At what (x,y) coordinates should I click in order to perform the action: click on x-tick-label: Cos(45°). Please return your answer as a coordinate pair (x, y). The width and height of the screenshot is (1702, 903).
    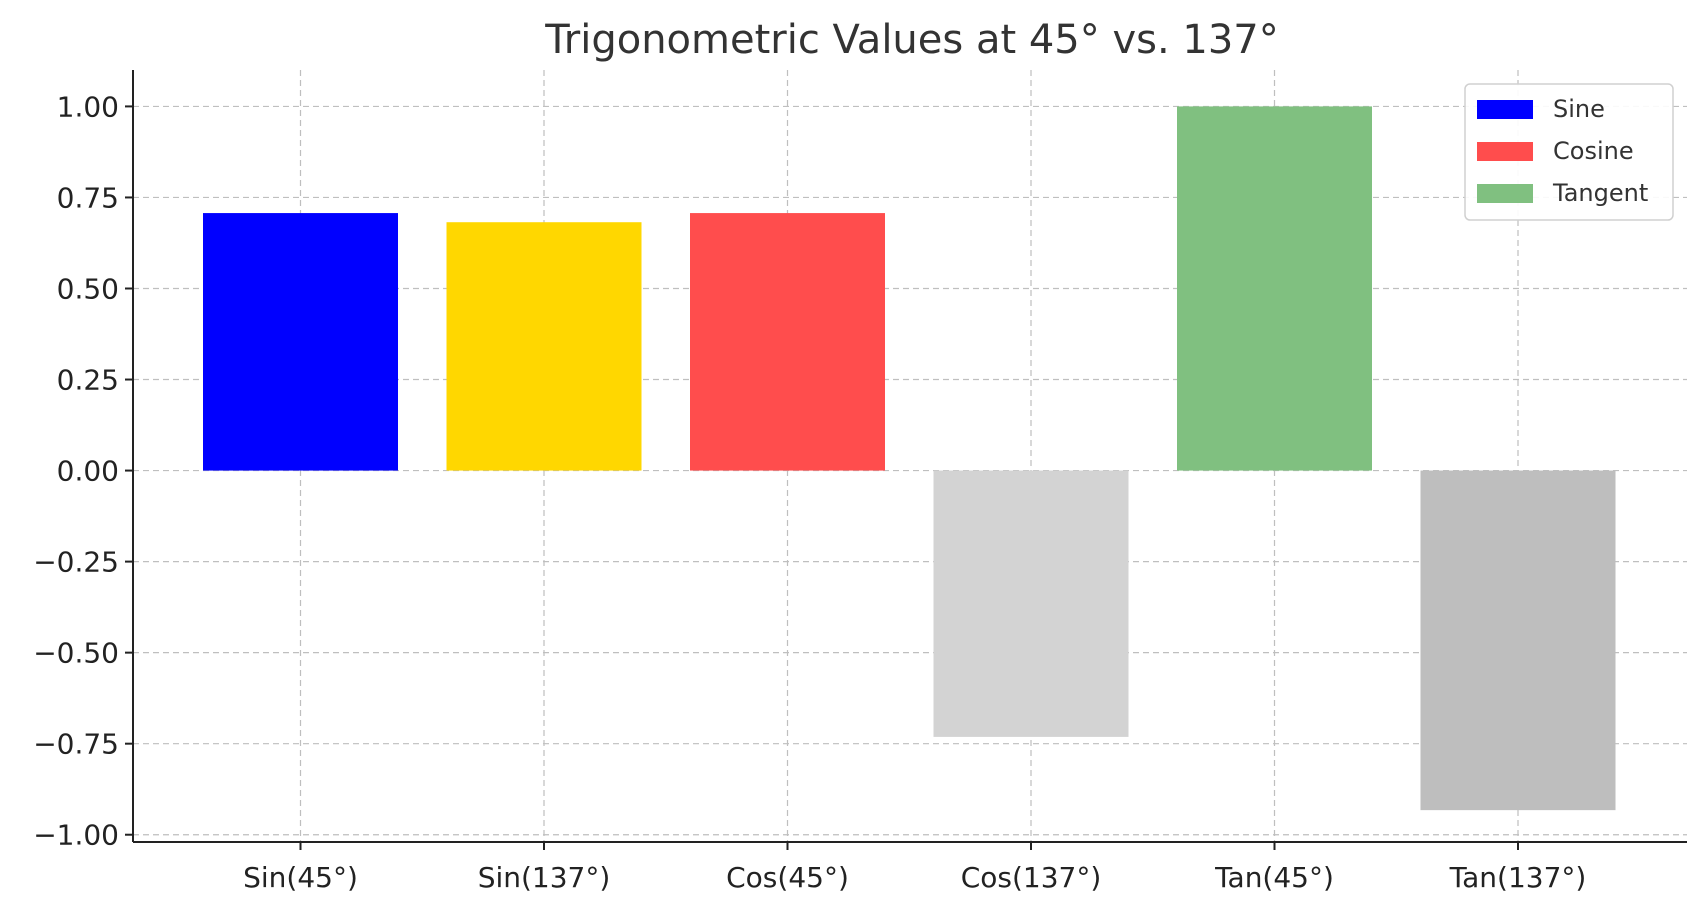
    Looking at the image, I should click on (787, 877).